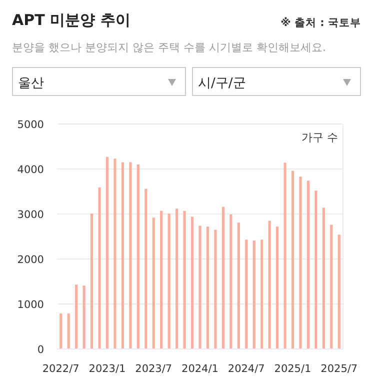  I want to click on x-tick-label: 2023/7, so click(153, 369).